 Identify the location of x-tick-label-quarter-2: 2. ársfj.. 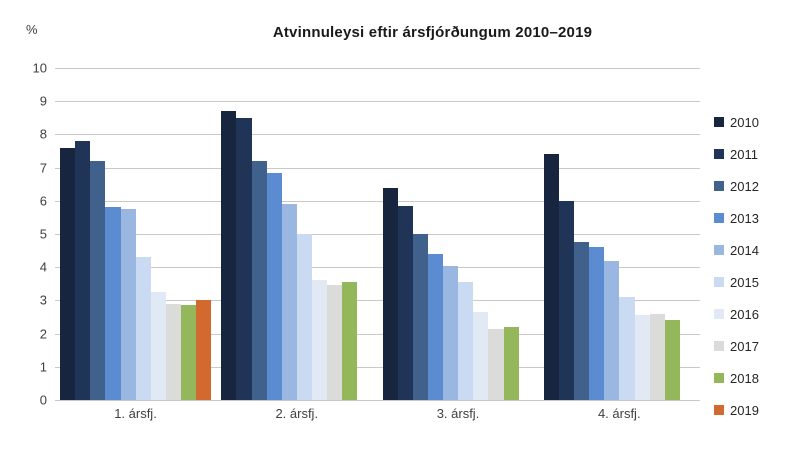
(297, 413).